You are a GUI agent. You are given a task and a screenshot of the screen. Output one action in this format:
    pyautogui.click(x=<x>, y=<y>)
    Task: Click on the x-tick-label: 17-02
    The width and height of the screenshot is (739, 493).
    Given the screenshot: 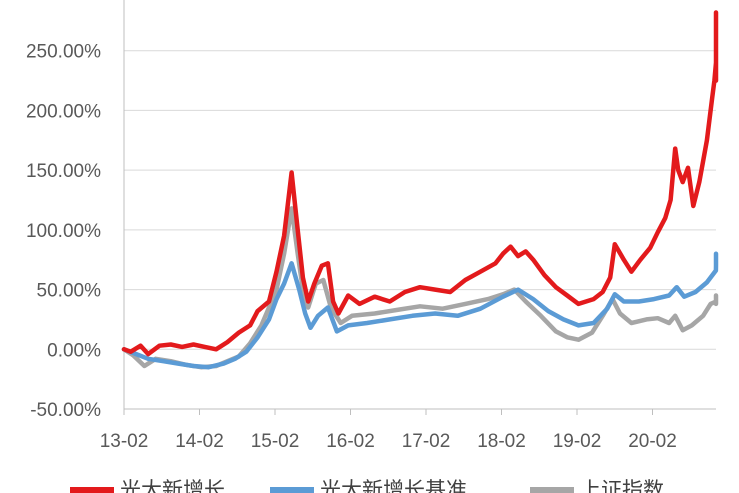 What is the action you would take?
    pyautogui.click(x=426, y=441)
    